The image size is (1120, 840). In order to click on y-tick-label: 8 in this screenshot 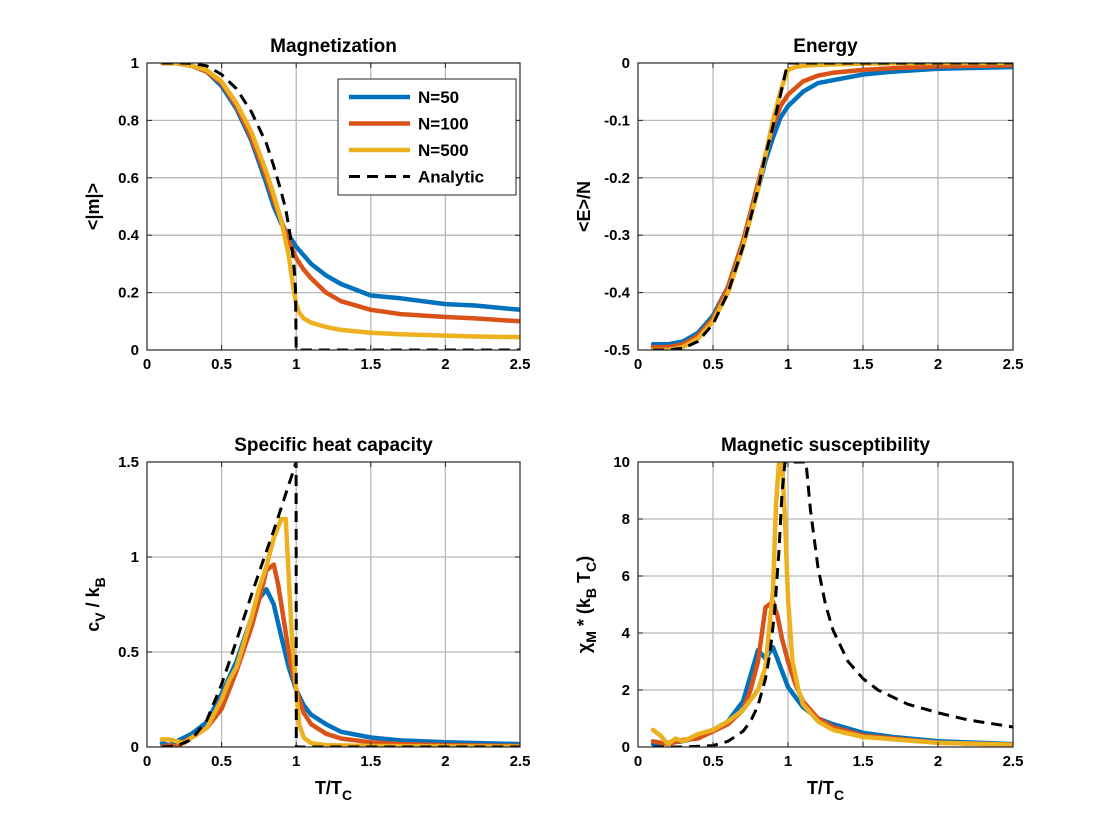, I will do `click(626, 519)`.